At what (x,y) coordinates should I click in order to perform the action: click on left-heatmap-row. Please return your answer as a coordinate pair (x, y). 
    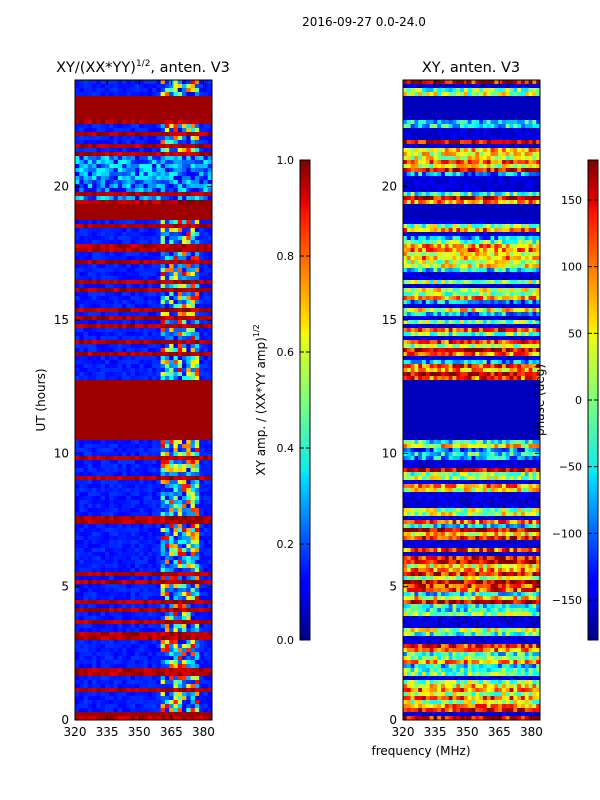
    Looking at the image, I should click on (143, 102).